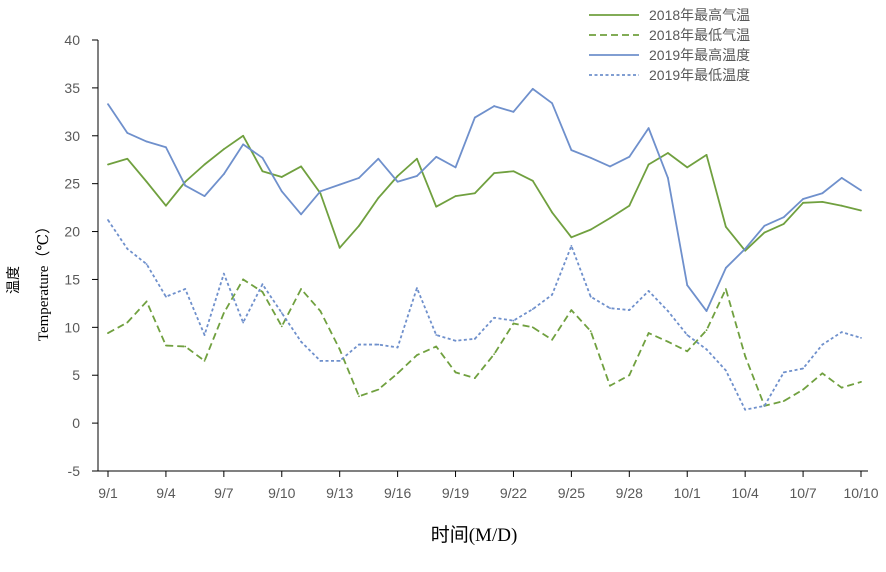  I want to click on legend: 2018年最高气温 2018年最低气温 2019年最高温度 2019年最低温度, so click(669, 45).